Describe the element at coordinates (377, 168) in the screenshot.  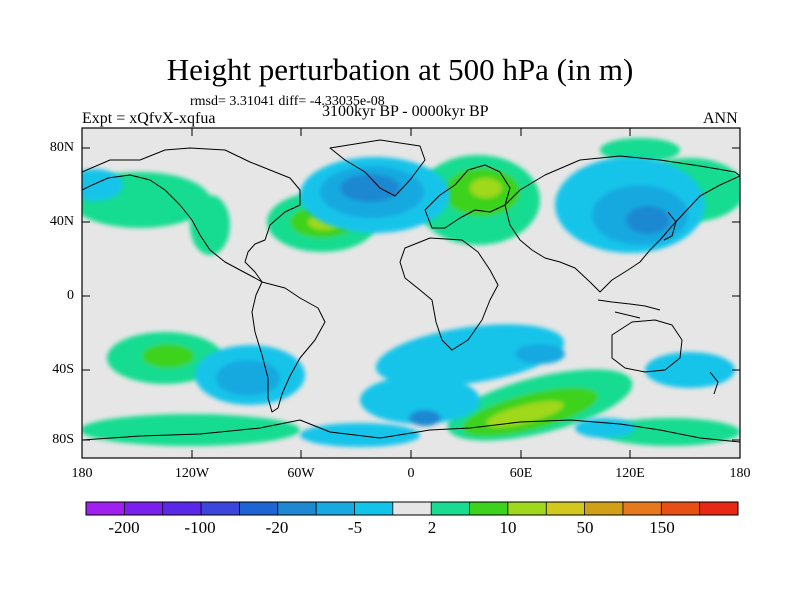
I see `coastline-greenland` at that location.